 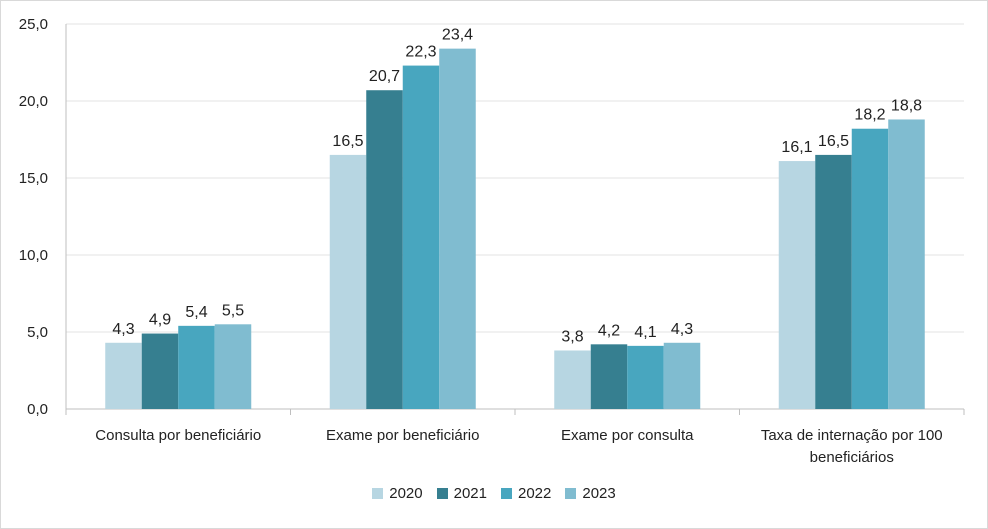 What do you see at coordinates (572, 336) in the screenshot?
I see `data-label: 3,8` at bounding box center [572, 336].